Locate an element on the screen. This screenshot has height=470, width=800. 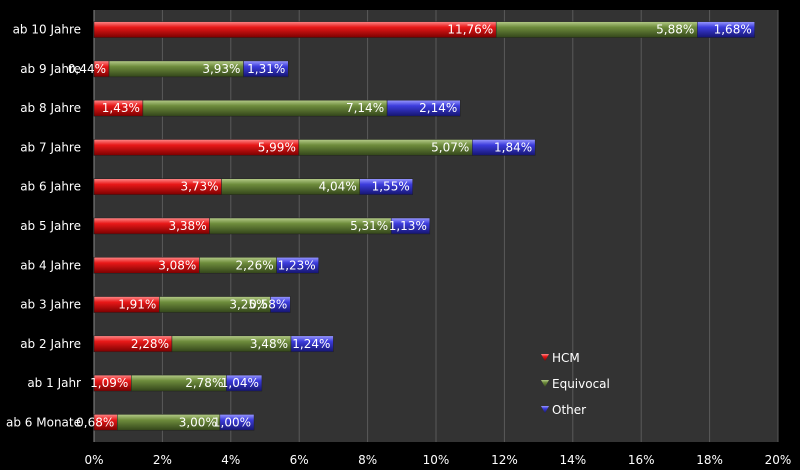
legend-label: HCM is located at coordinates (566, 358).